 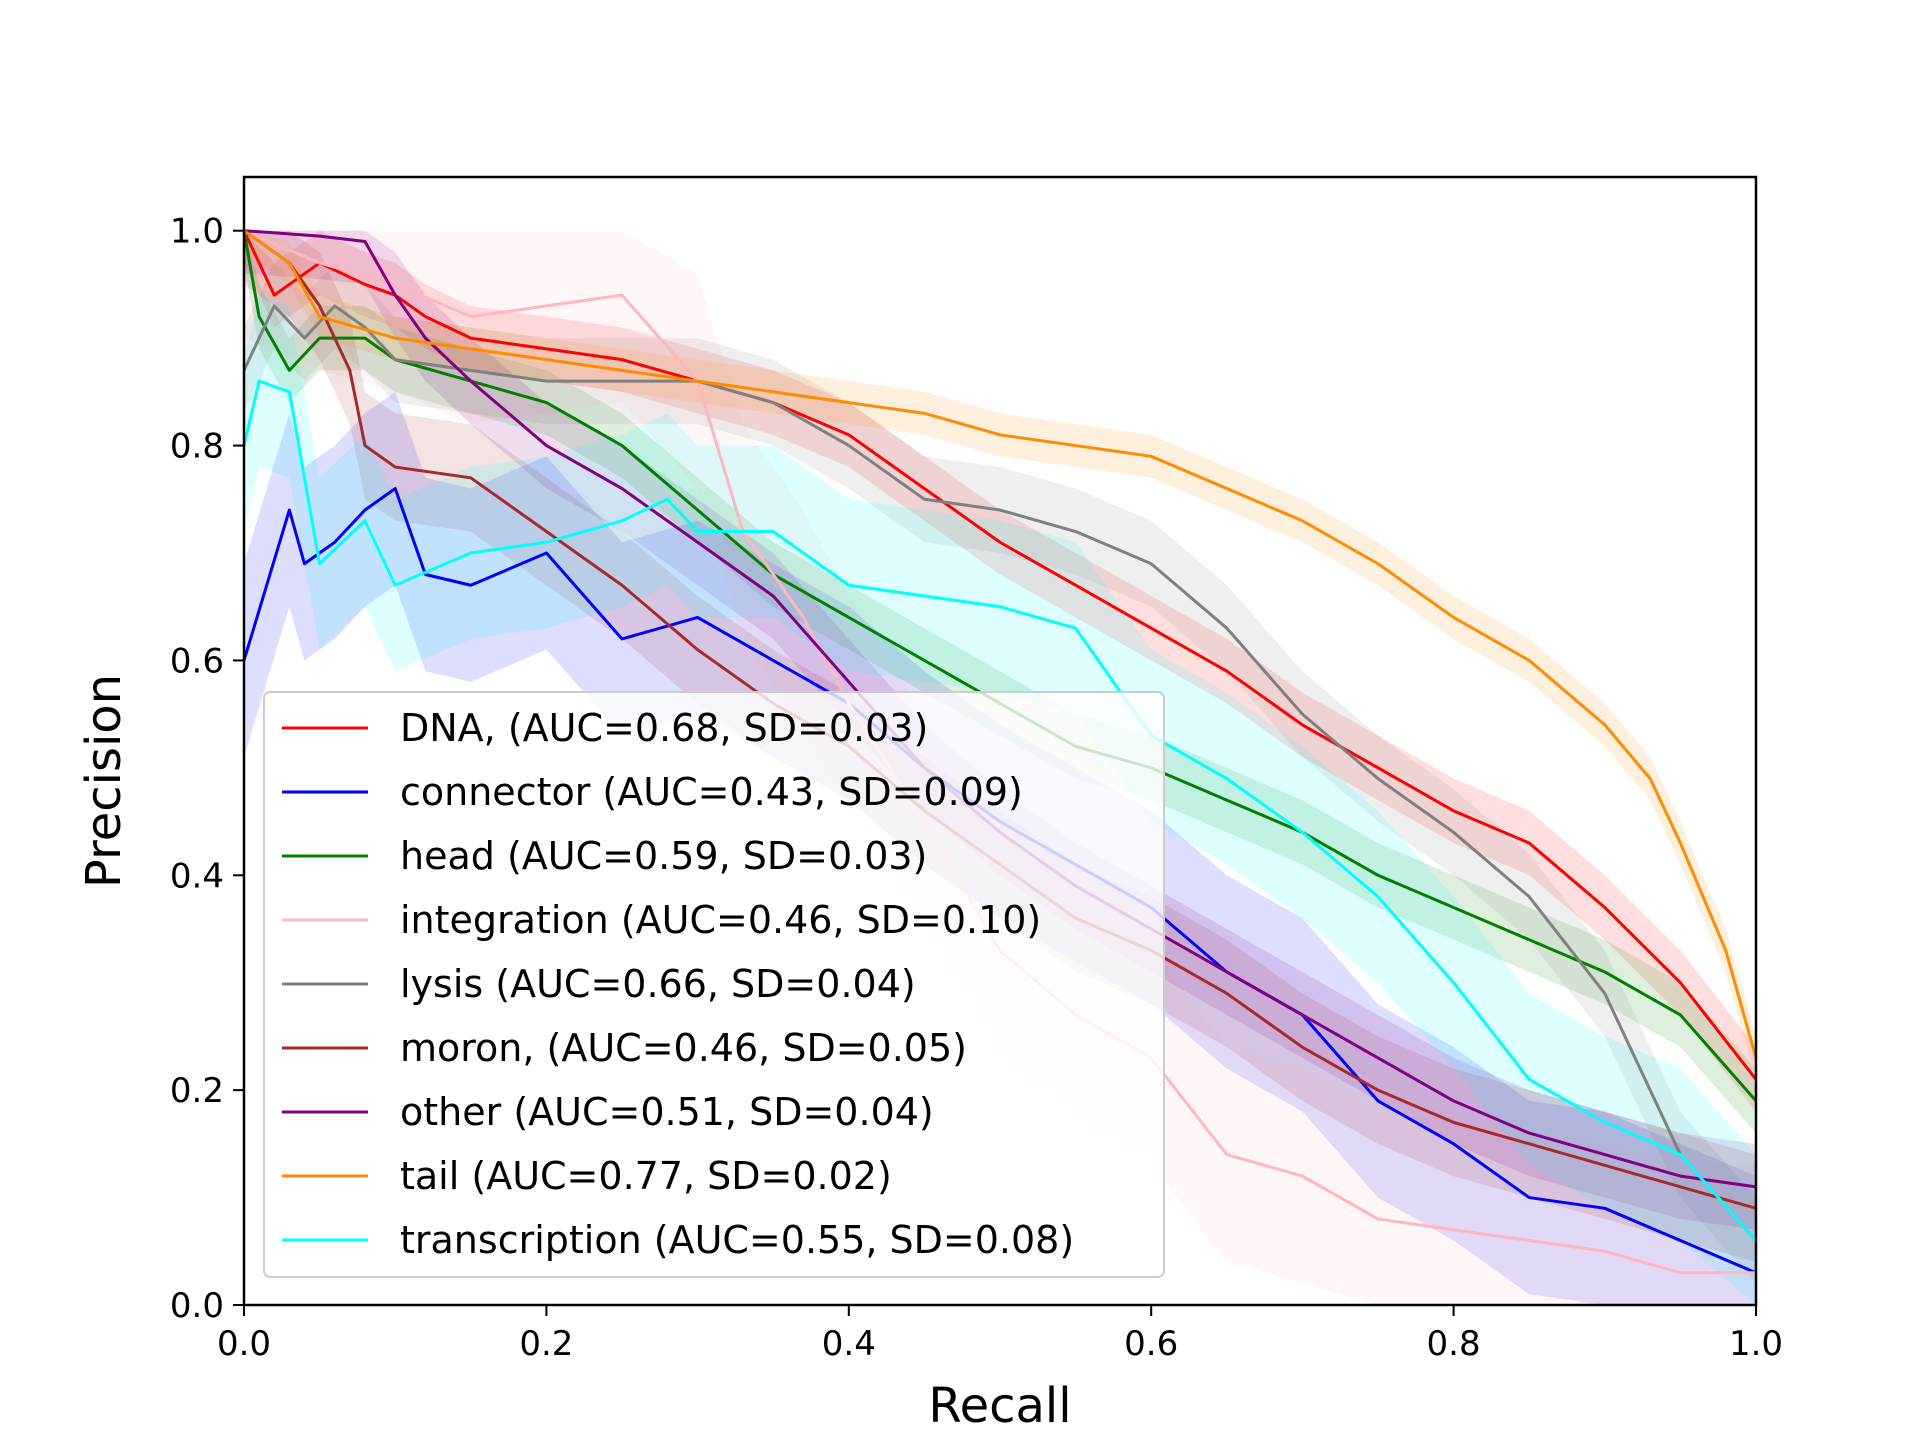 I want to click on x-tick-label-1: 0.2, so click(x=546, y=1344).